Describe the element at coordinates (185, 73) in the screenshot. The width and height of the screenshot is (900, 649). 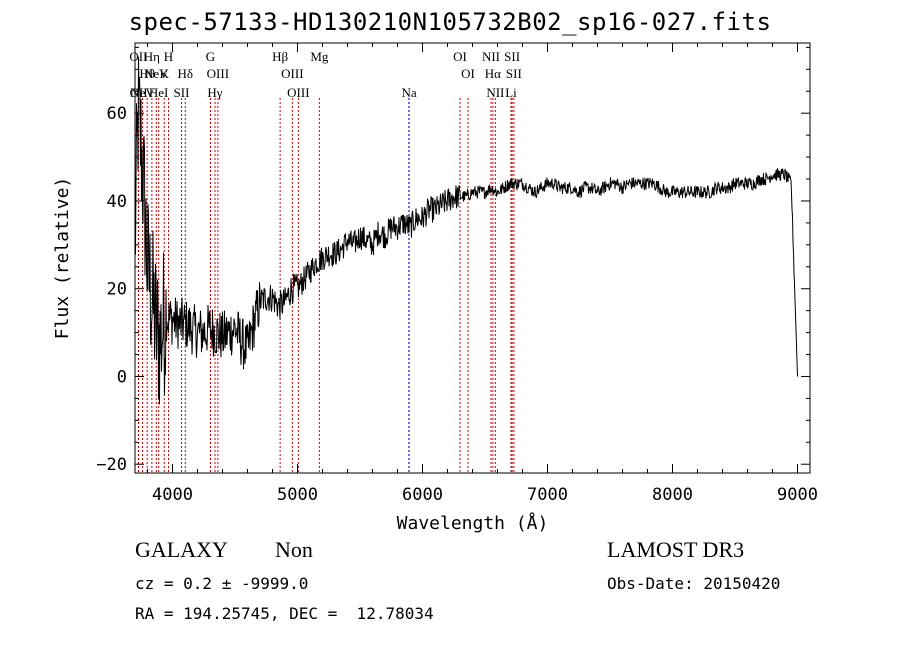
I see `line-label: Hδ` at that location.